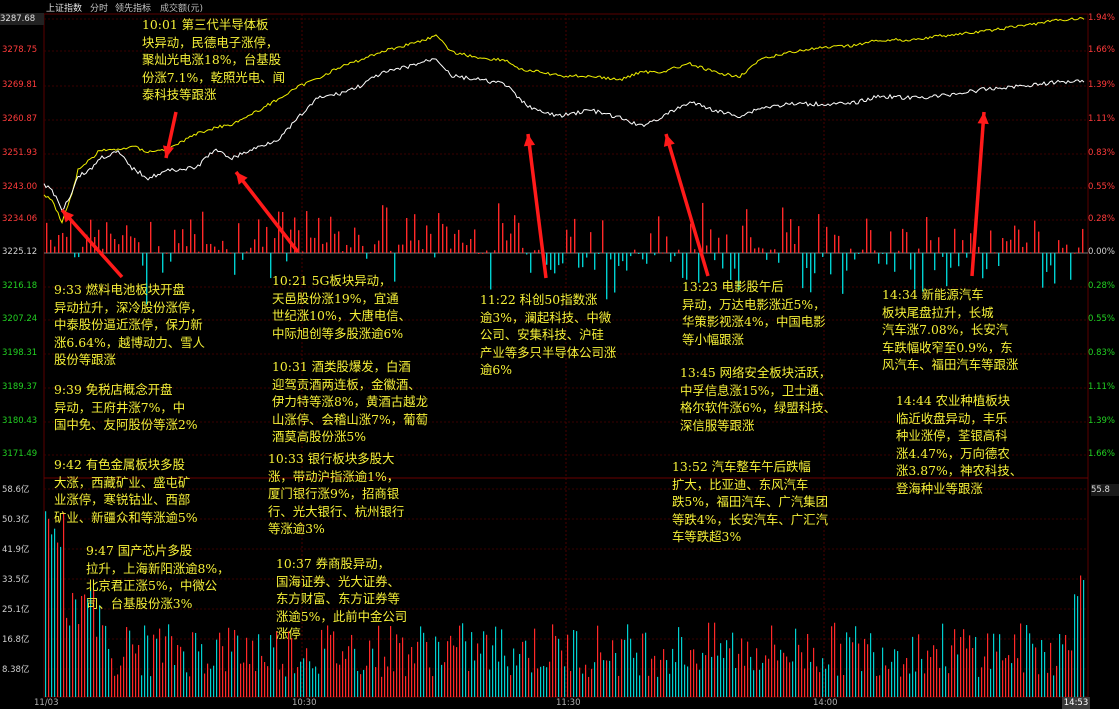  What do you see at coordinates (1102, 353) in the screenshot?
I see `percent-axis-label: 0.83%` at bounding box center [1102, 353].